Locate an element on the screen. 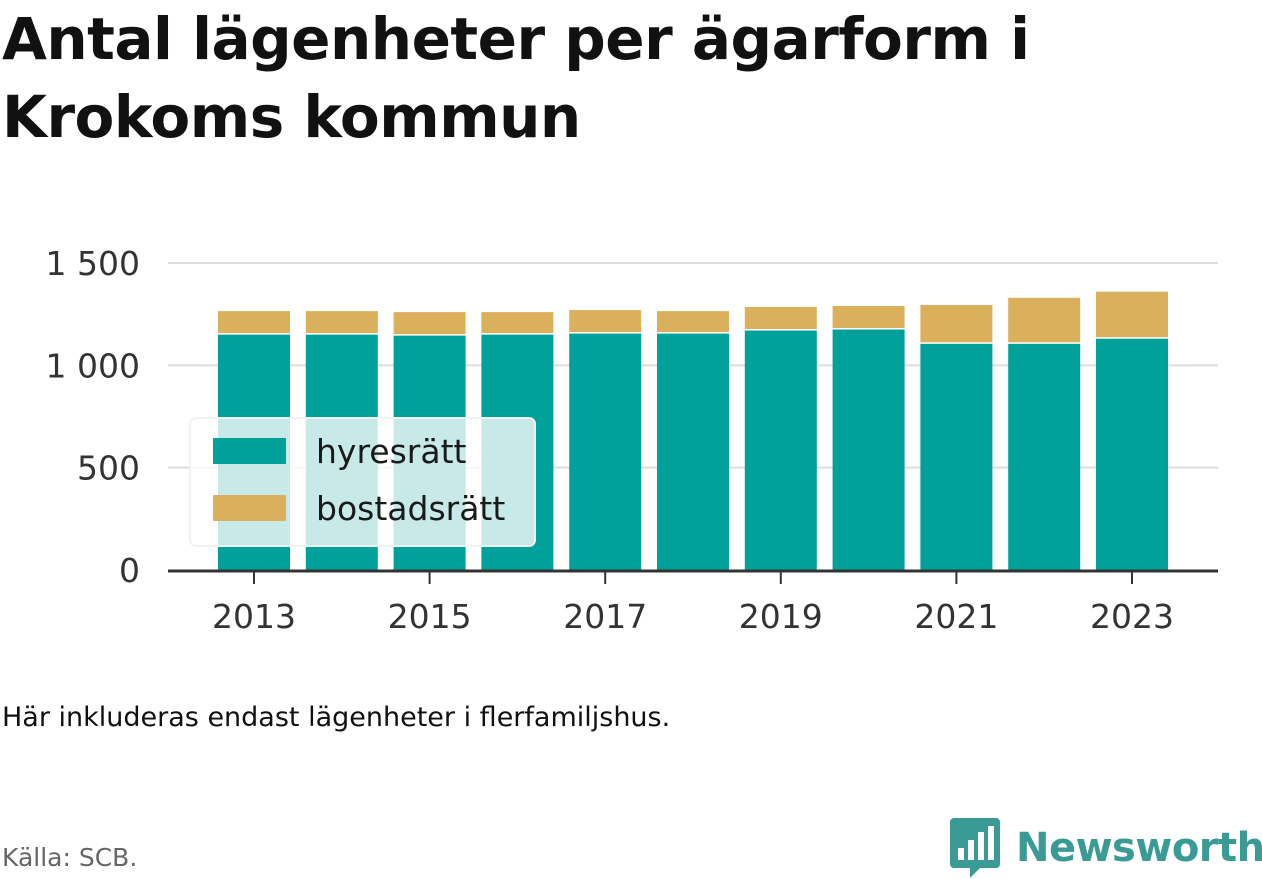  legend: hyresrätt bostadsrätt is located at coordinates (362, 482).